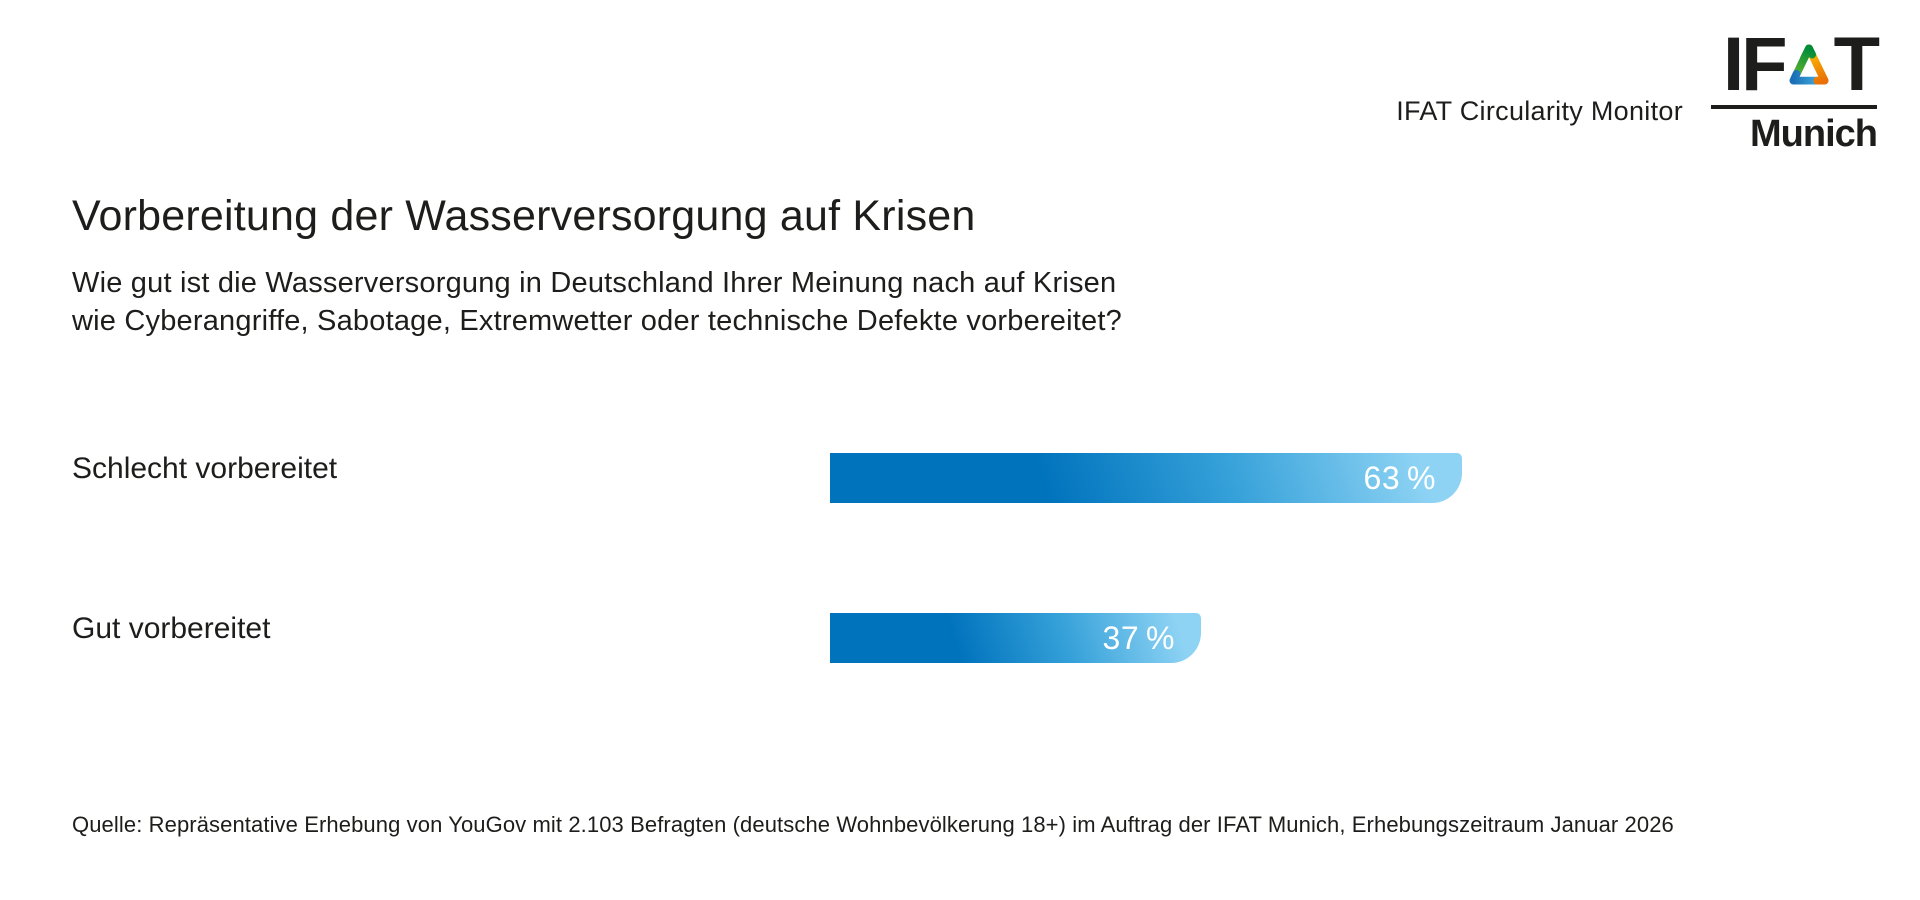  Describe the element at coordinates (171, 628) in the screenshot. I see `category-label: Gut vorbereitet` at that location.